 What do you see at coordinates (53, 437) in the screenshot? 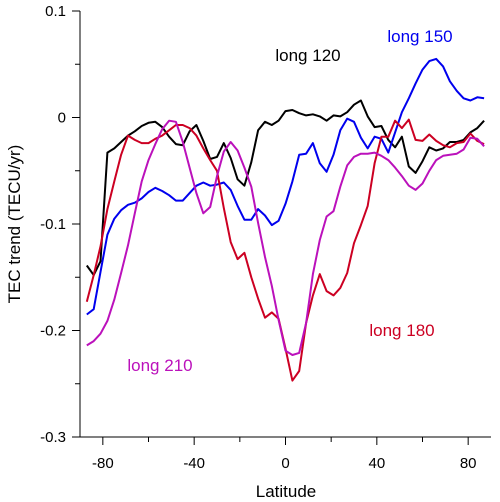
I see `y-tick-label: -0.3` at bounding box center [53, 437].